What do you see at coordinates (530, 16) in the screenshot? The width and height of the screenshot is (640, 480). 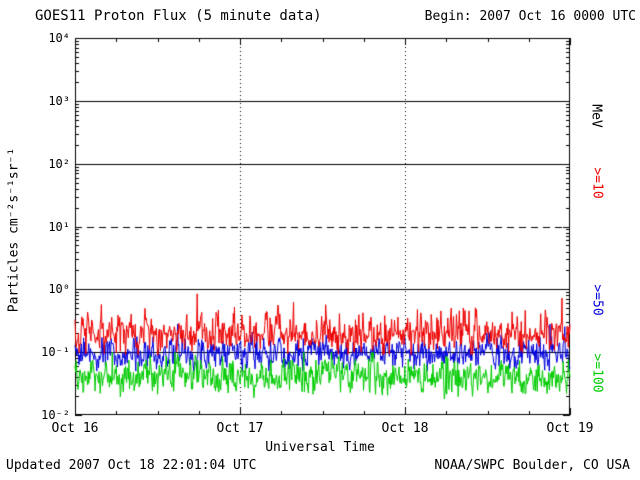 I see `begin-timestamp: Begin: 2007 Oct 16 0000 UTC` at bounding box center [530, 16].